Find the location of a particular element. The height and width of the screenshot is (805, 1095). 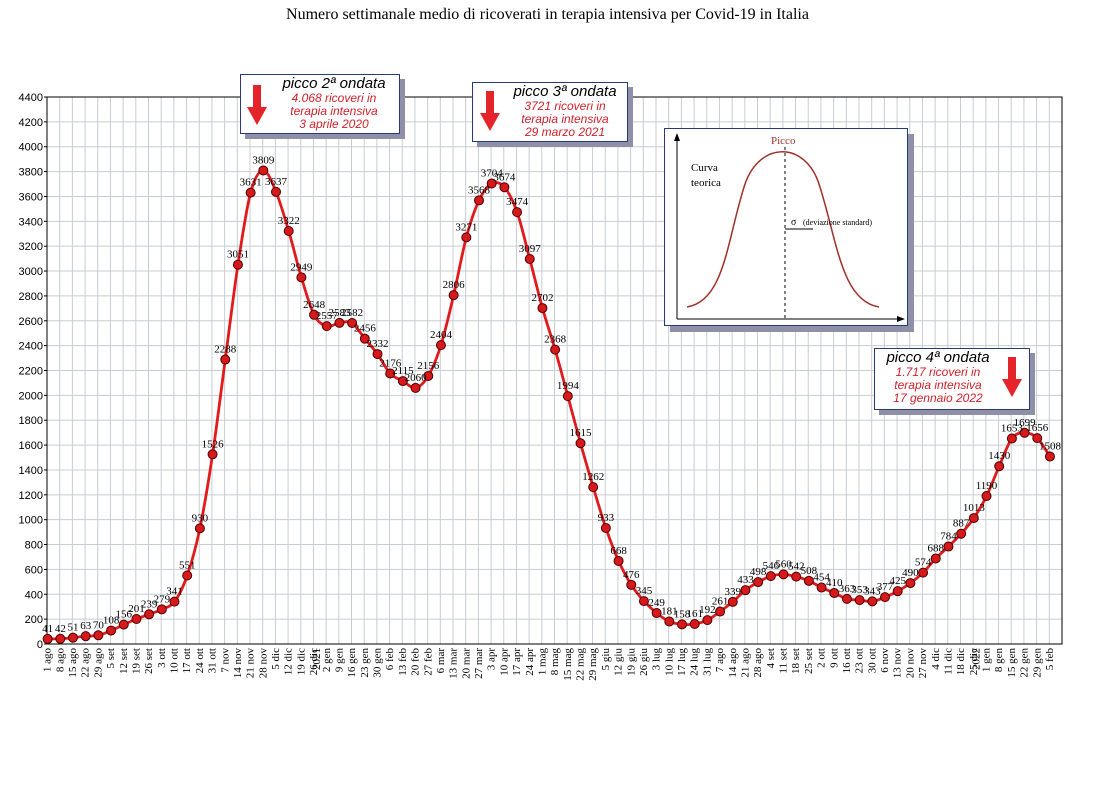

x-tick-label: 5 giu is located at coordinates (606, 659).